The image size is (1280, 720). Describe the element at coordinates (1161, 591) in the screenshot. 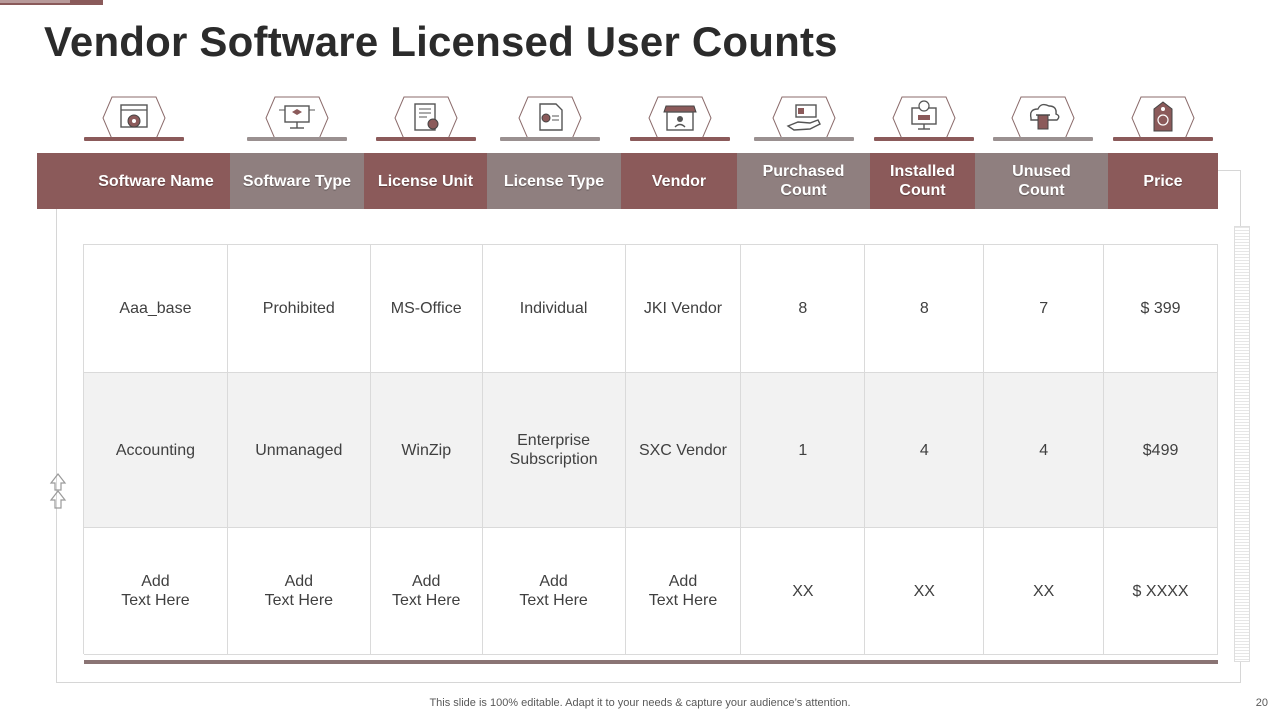

I see `table-cell: $ XXXX` at that location.